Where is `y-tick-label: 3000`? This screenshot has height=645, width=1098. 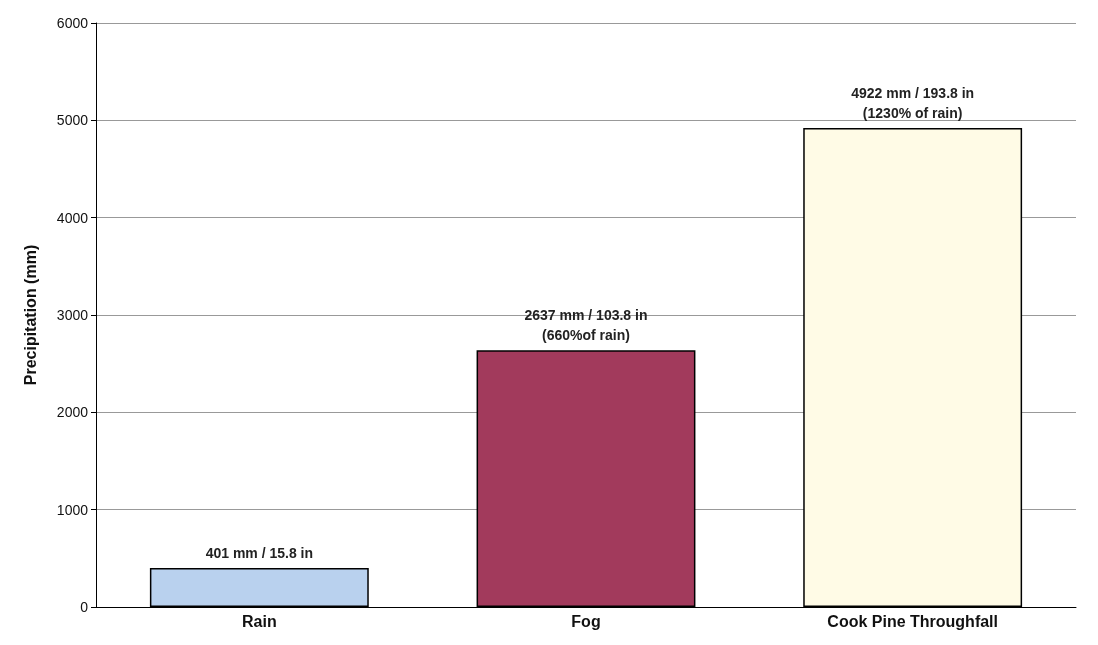 y-tick-label: 3000 is located at coordinates (72, 315).